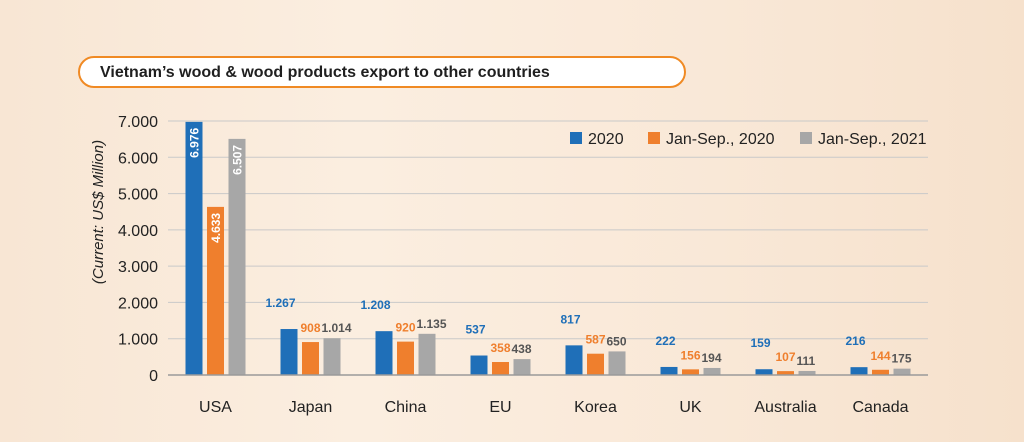 Image resolution: width=1024 pixels, height=442 pixels. Describe the element at coordinates (405, 328) in the screenshot. I see `data-label: 920` at that location.